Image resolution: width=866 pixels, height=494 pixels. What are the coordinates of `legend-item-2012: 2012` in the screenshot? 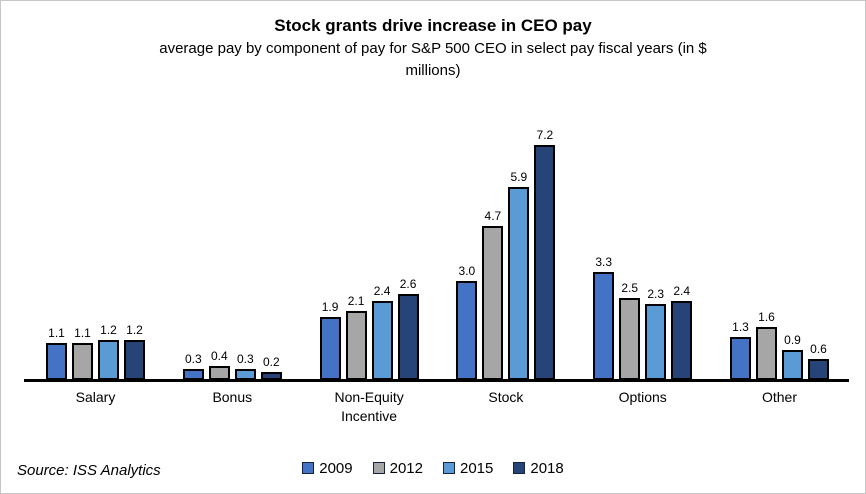 It's located at (397, 468).